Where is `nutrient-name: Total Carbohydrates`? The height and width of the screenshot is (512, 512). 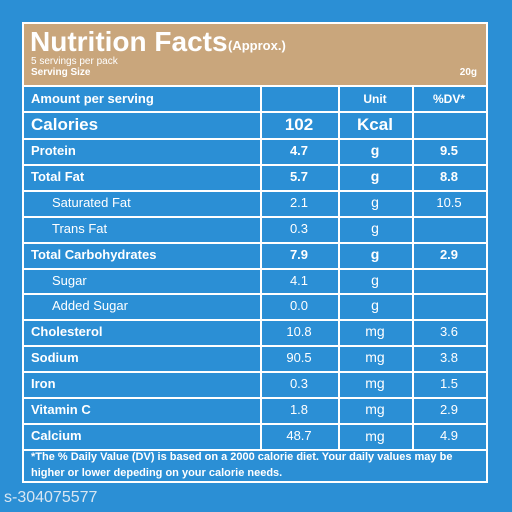 nutrient-name: Total Carbohydrates is located at coordinates (94, 254).